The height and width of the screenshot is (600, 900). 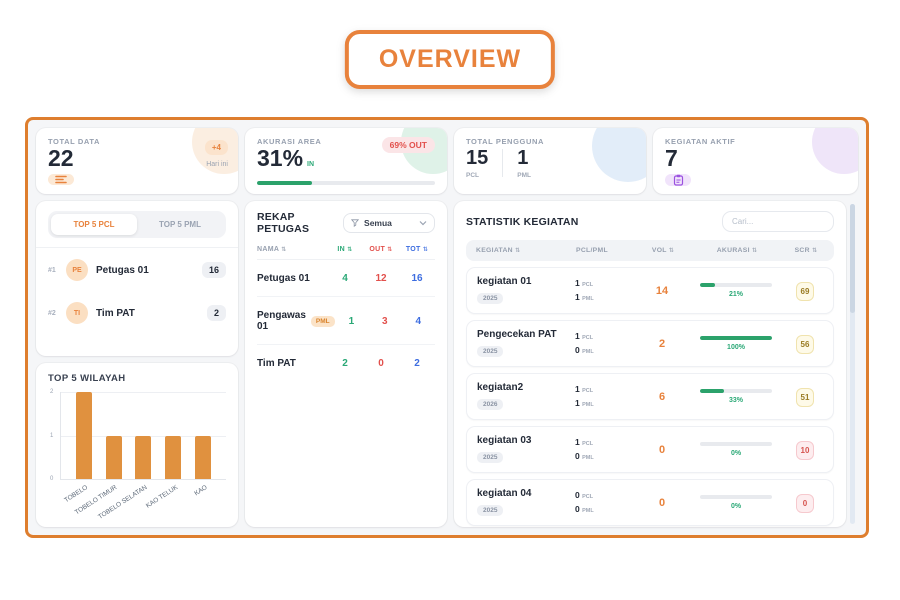 What do you see at coordinates (504, 440) in the screenshot?
I see `kegiatan-name: kegiatan 03` at bounding box center [504, 440].